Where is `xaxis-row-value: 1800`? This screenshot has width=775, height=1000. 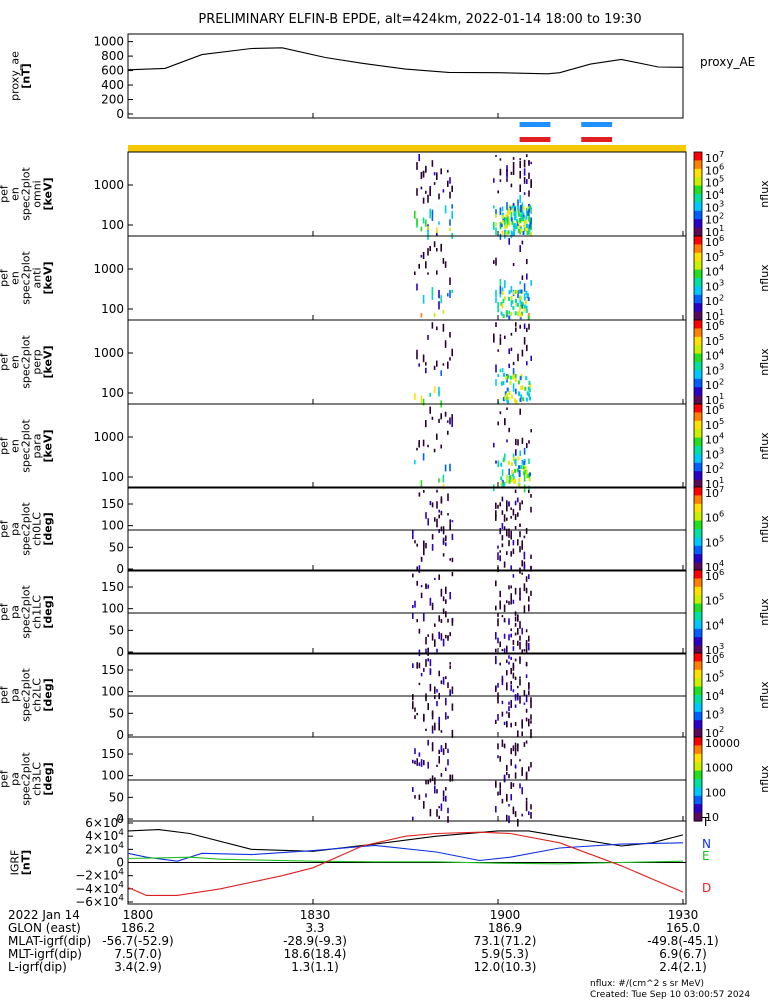
xaxis-row-value: 1800 is located at coordinates (138, 915).